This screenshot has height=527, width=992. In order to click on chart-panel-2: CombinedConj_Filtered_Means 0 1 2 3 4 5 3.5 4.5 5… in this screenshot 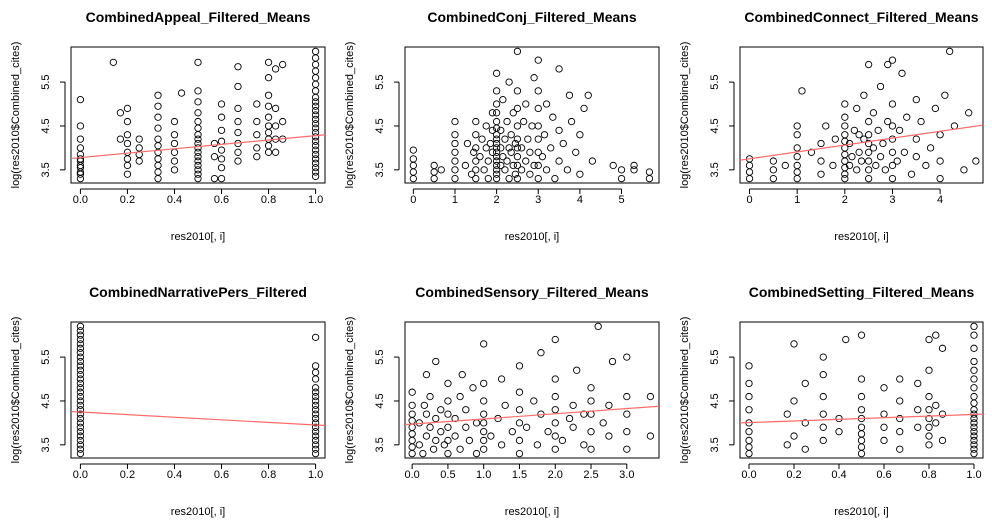, I will do `click(502, 126)`.